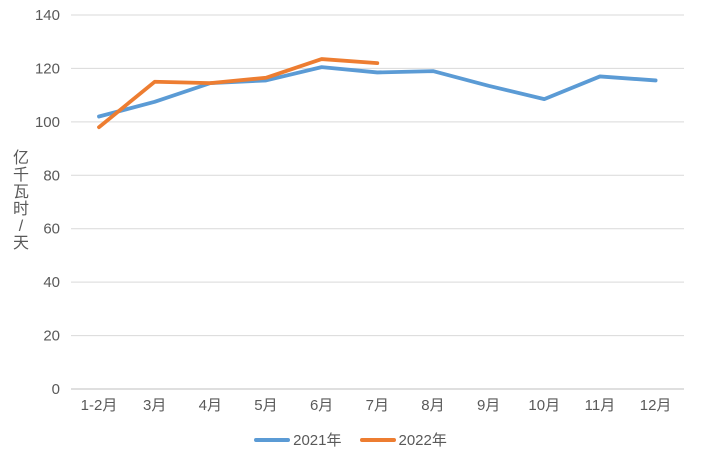  What do you see at coordinates (51, 282) in the screenshot?
I see `y-tick-label: 40` at bounding box center [51, 282].